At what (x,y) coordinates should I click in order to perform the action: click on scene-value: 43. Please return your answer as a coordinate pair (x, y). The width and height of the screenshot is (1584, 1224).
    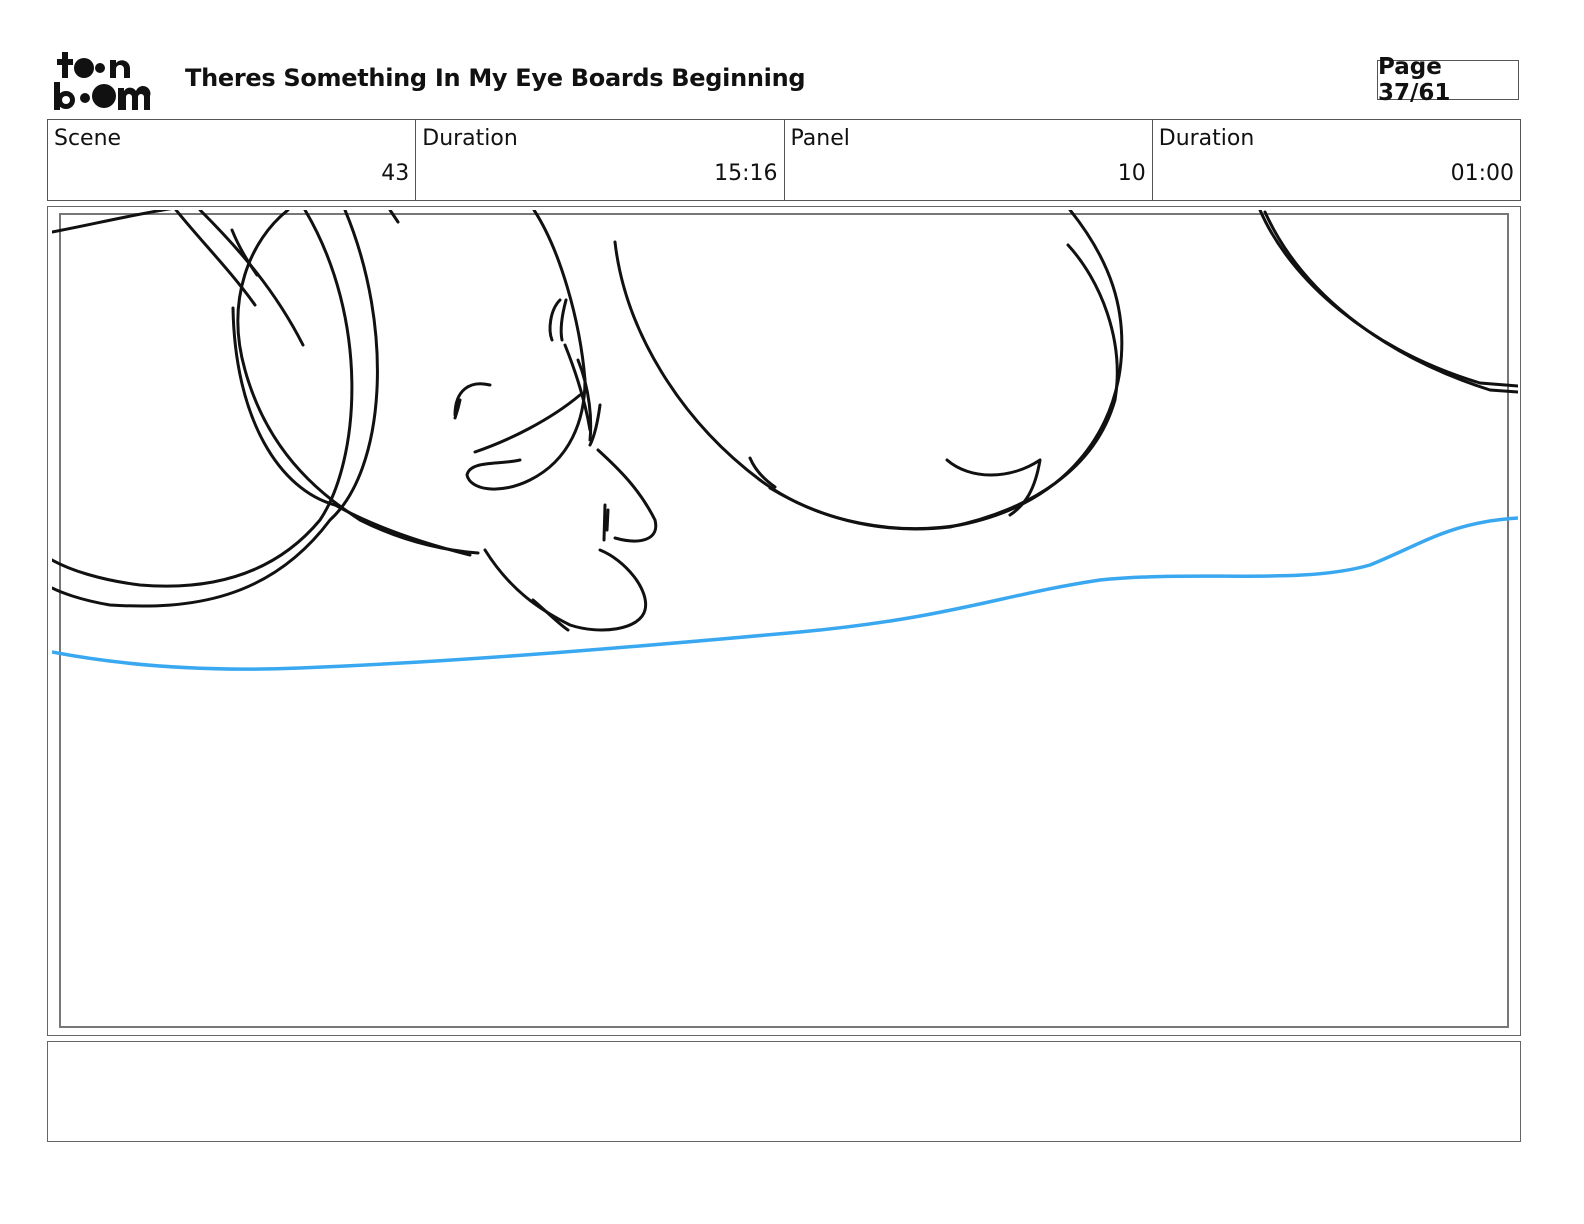
    Looking at the image, I should click on (395, 173).